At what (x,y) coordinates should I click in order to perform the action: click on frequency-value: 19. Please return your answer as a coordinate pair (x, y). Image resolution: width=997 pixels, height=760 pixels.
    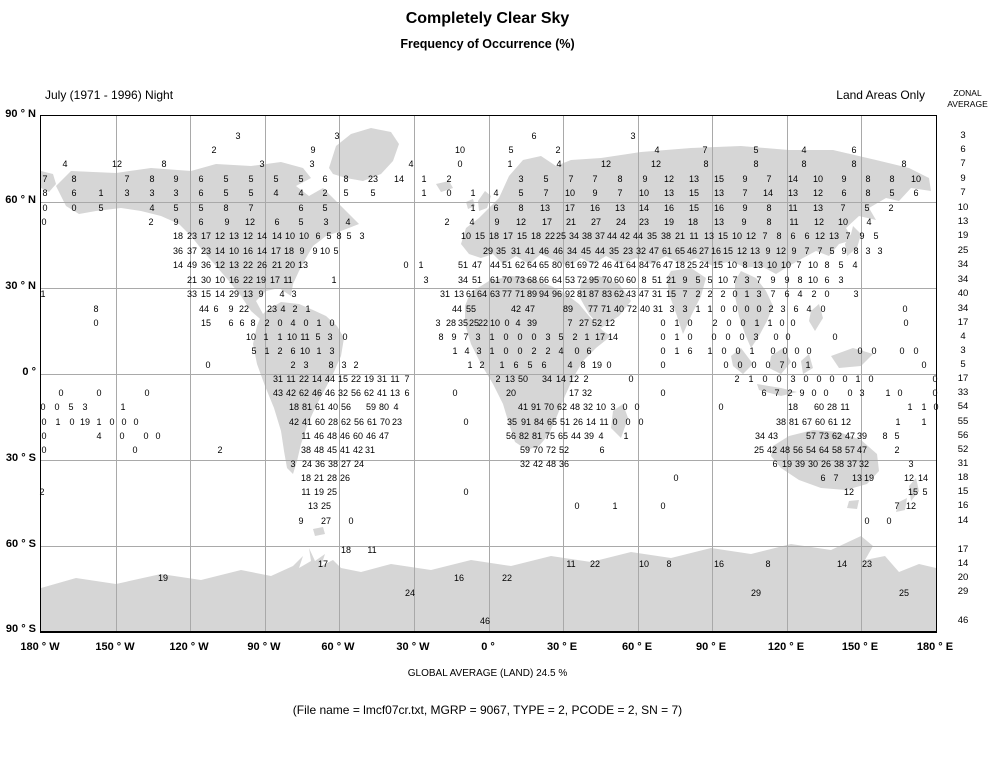
    Looking at the image, I should click on (786, 464).